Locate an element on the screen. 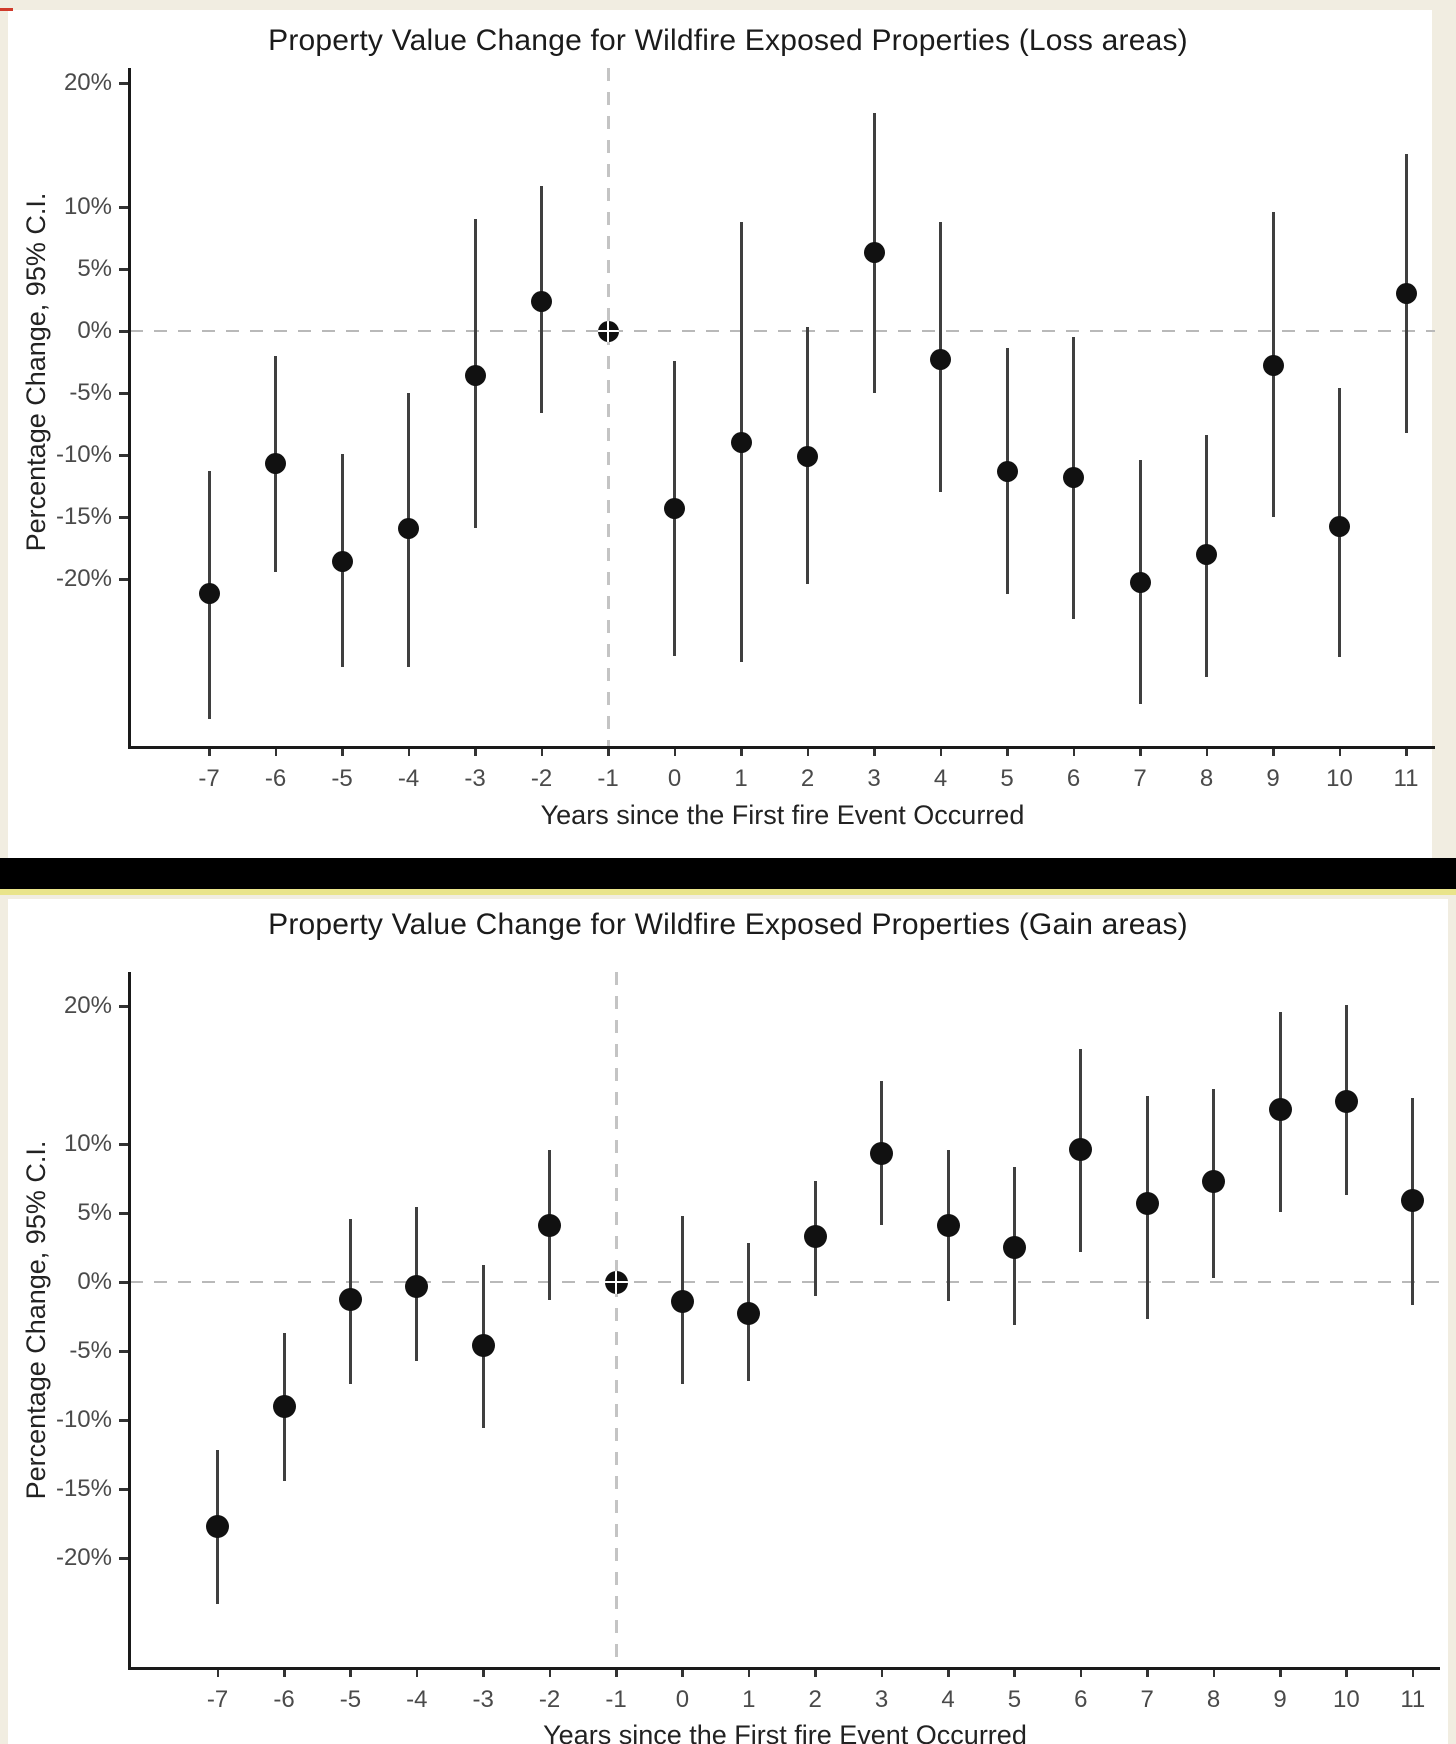 The image size is (1456, 1744). x-tick-label: -6 is located at coordinates (284, 1699).